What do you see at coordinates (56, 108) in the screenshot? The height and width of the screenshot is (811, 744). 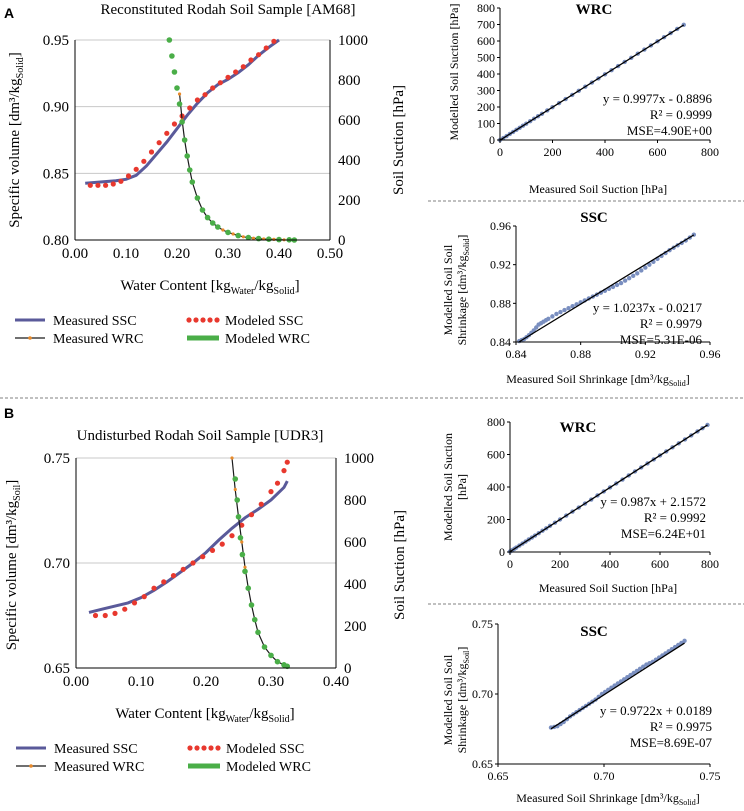 I see `y-tick-label: 0.90` at bounding box center [56, 108].